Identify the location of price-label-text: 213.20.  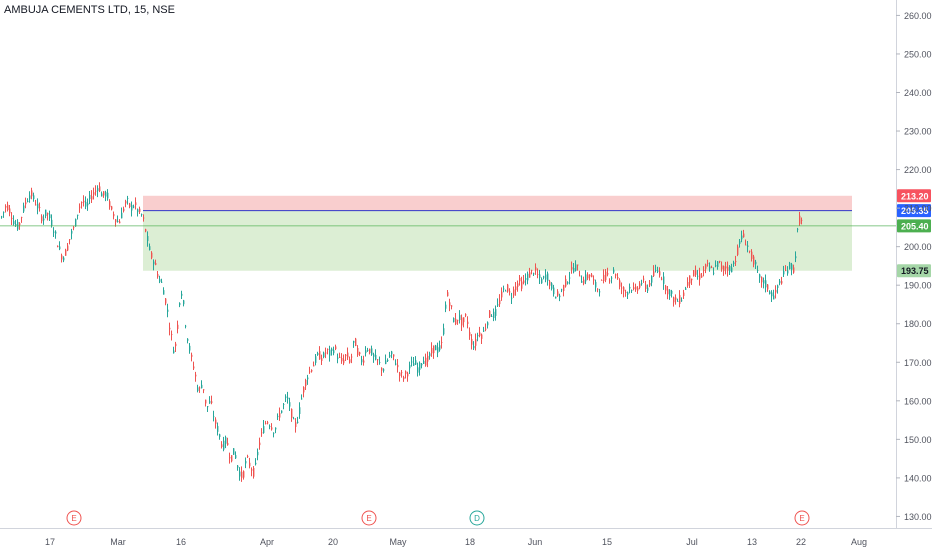
(915, 196).